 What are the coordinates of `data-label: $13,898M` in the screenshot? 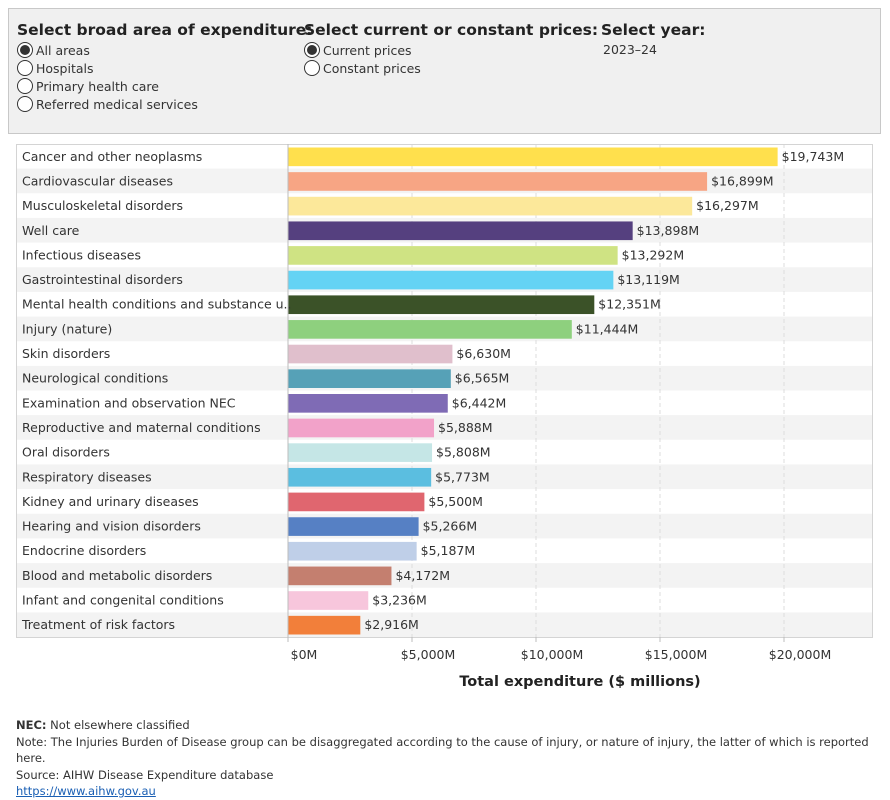 It's located at (668, 230).